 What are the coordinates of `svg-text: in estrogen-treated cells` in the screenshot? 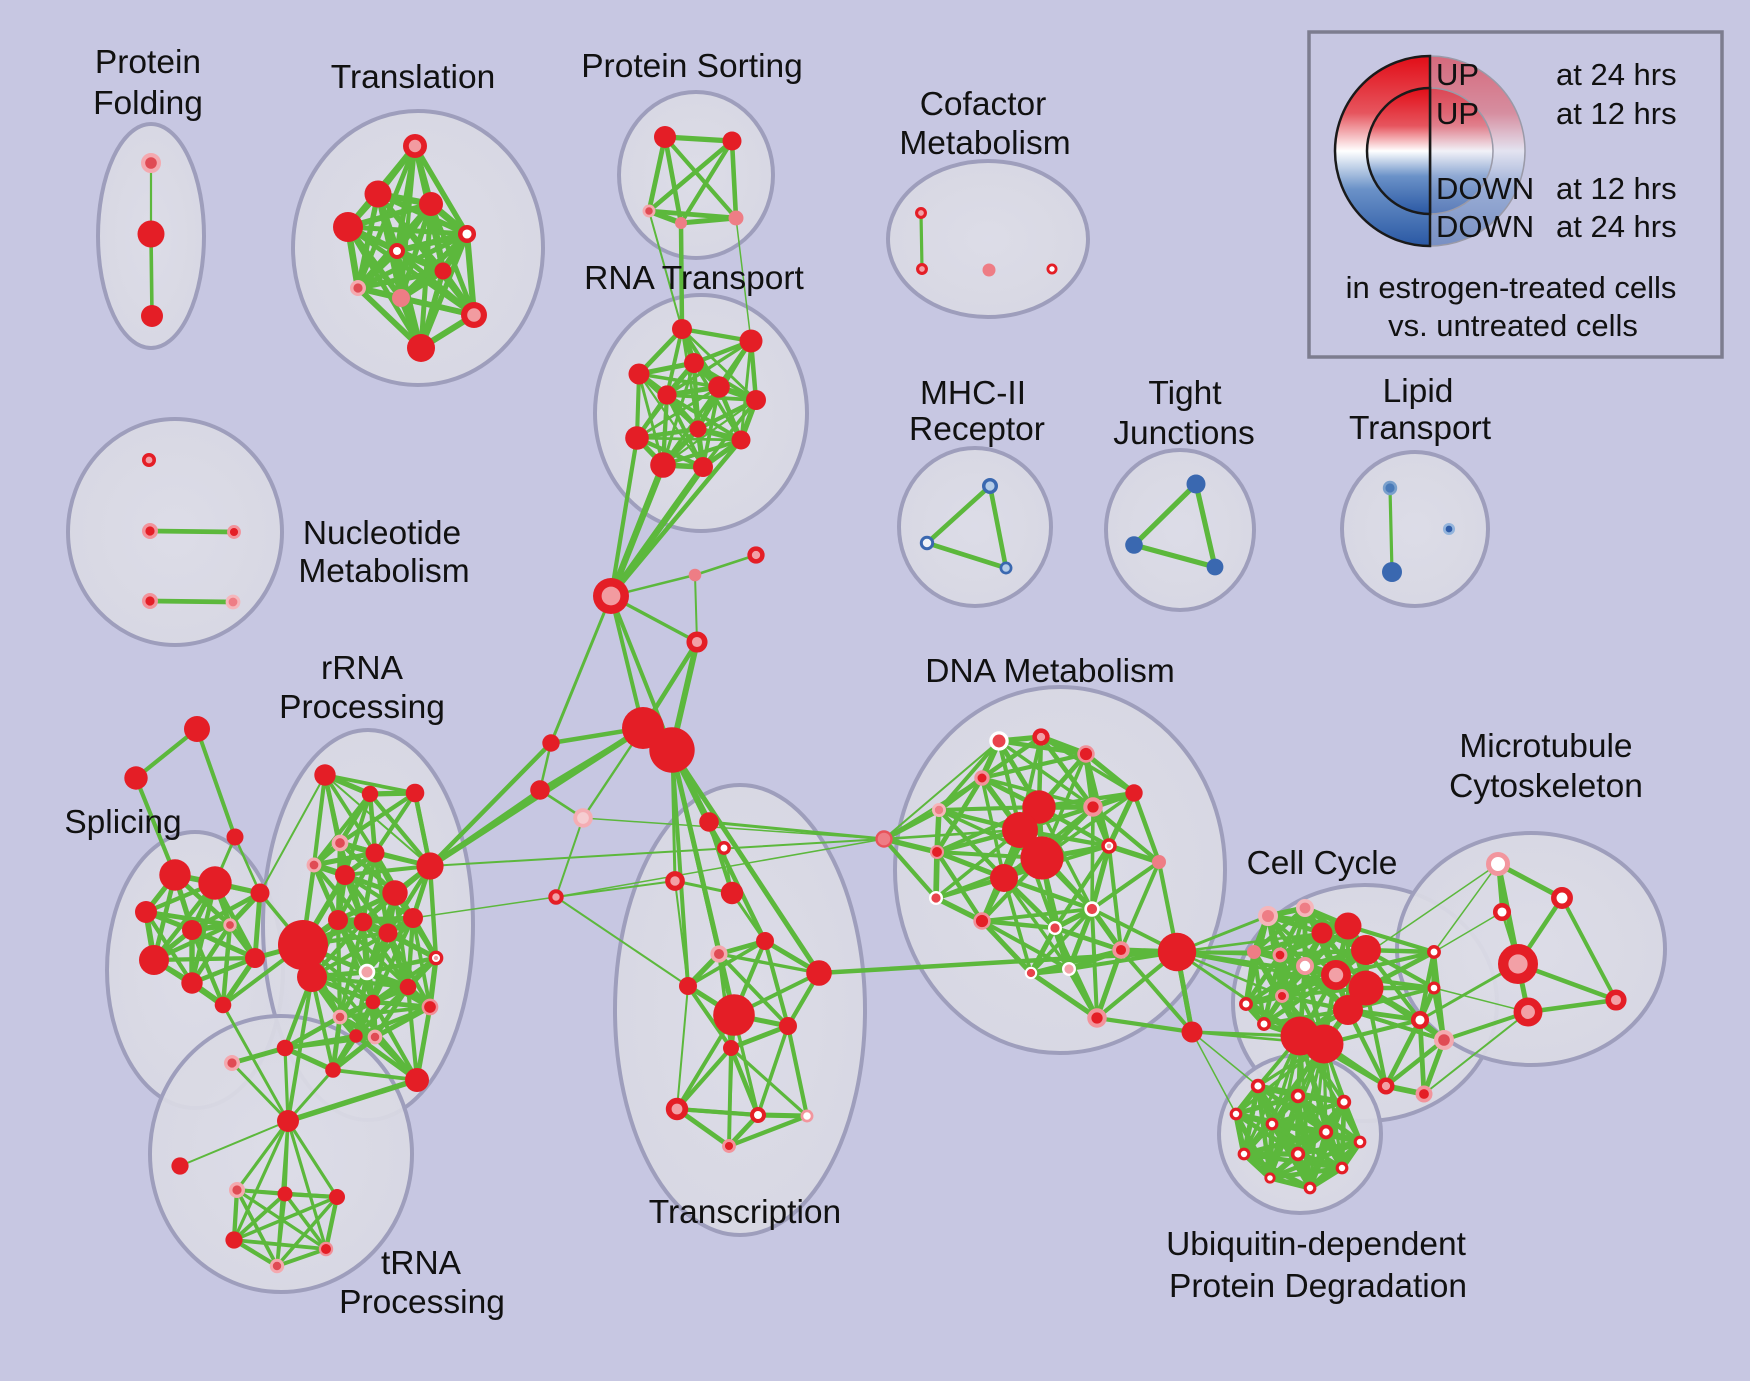 It's located at (1511, 287).